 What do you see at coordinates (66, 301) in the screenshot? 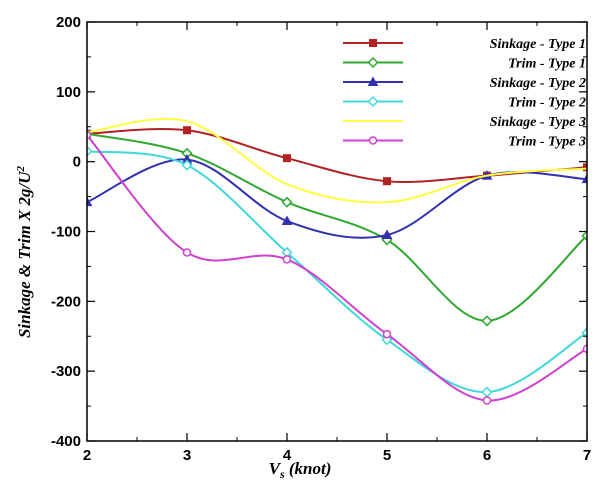
I see `y-tick-label: -200` at bounding box center [66, 301].